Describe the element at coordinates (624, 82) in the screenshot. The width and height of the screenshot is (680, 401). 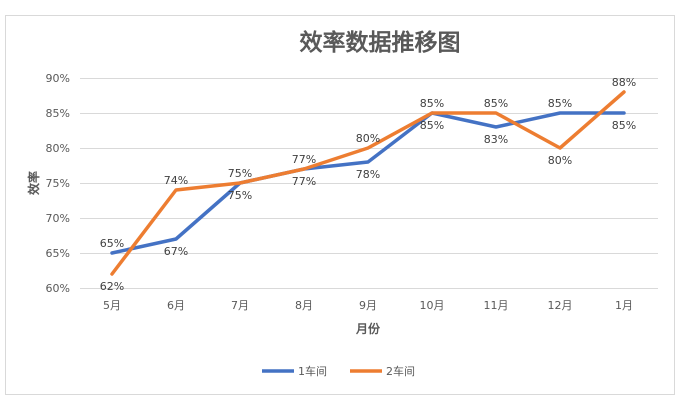
I see `data-label: 88%` at that location.